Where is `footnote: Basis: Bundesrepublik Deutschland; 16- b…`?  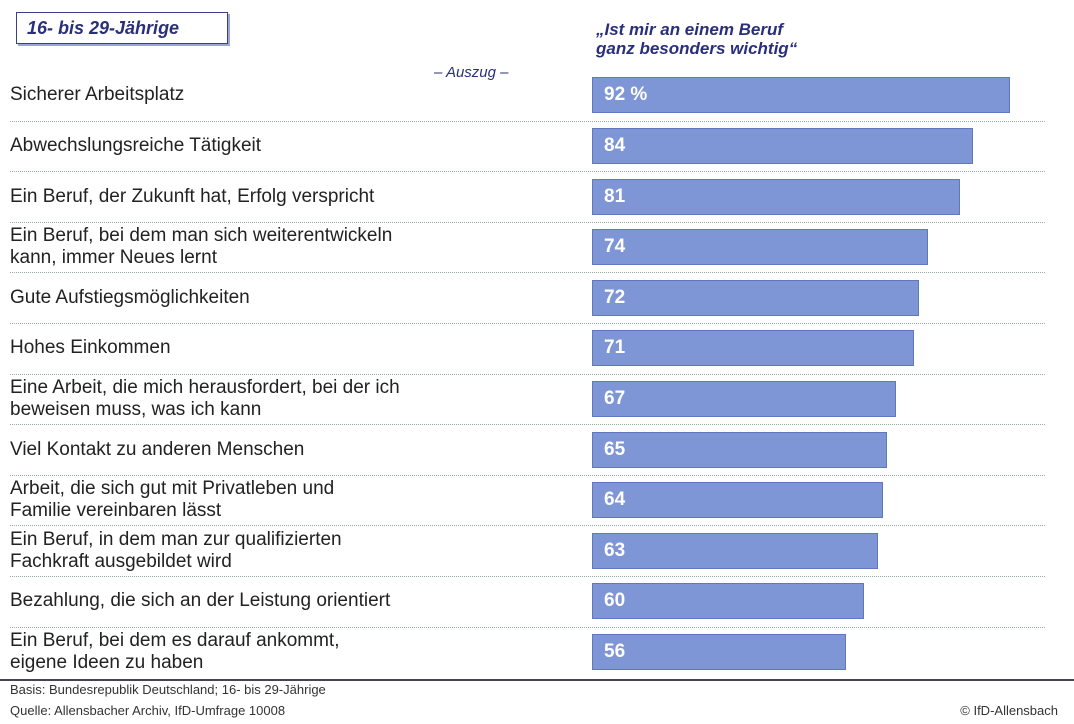 footnote: Basis: Bundesrepublik Deutschland; 16- b… is located at coordinates (168, 689).